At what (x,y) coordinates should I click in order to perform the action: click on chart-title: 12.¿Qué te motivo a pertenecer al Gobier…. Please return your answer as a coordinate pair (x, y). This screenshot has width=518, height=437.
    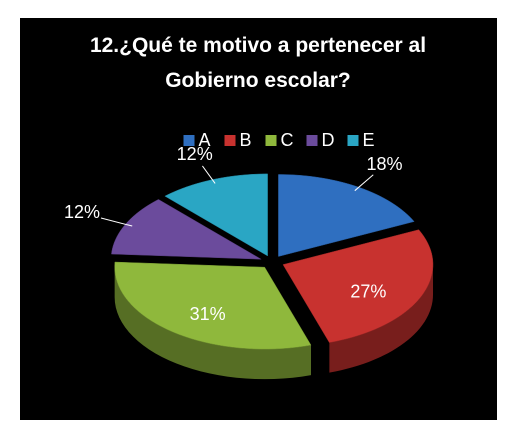
    Looking at the image, I should click on (258, 63).